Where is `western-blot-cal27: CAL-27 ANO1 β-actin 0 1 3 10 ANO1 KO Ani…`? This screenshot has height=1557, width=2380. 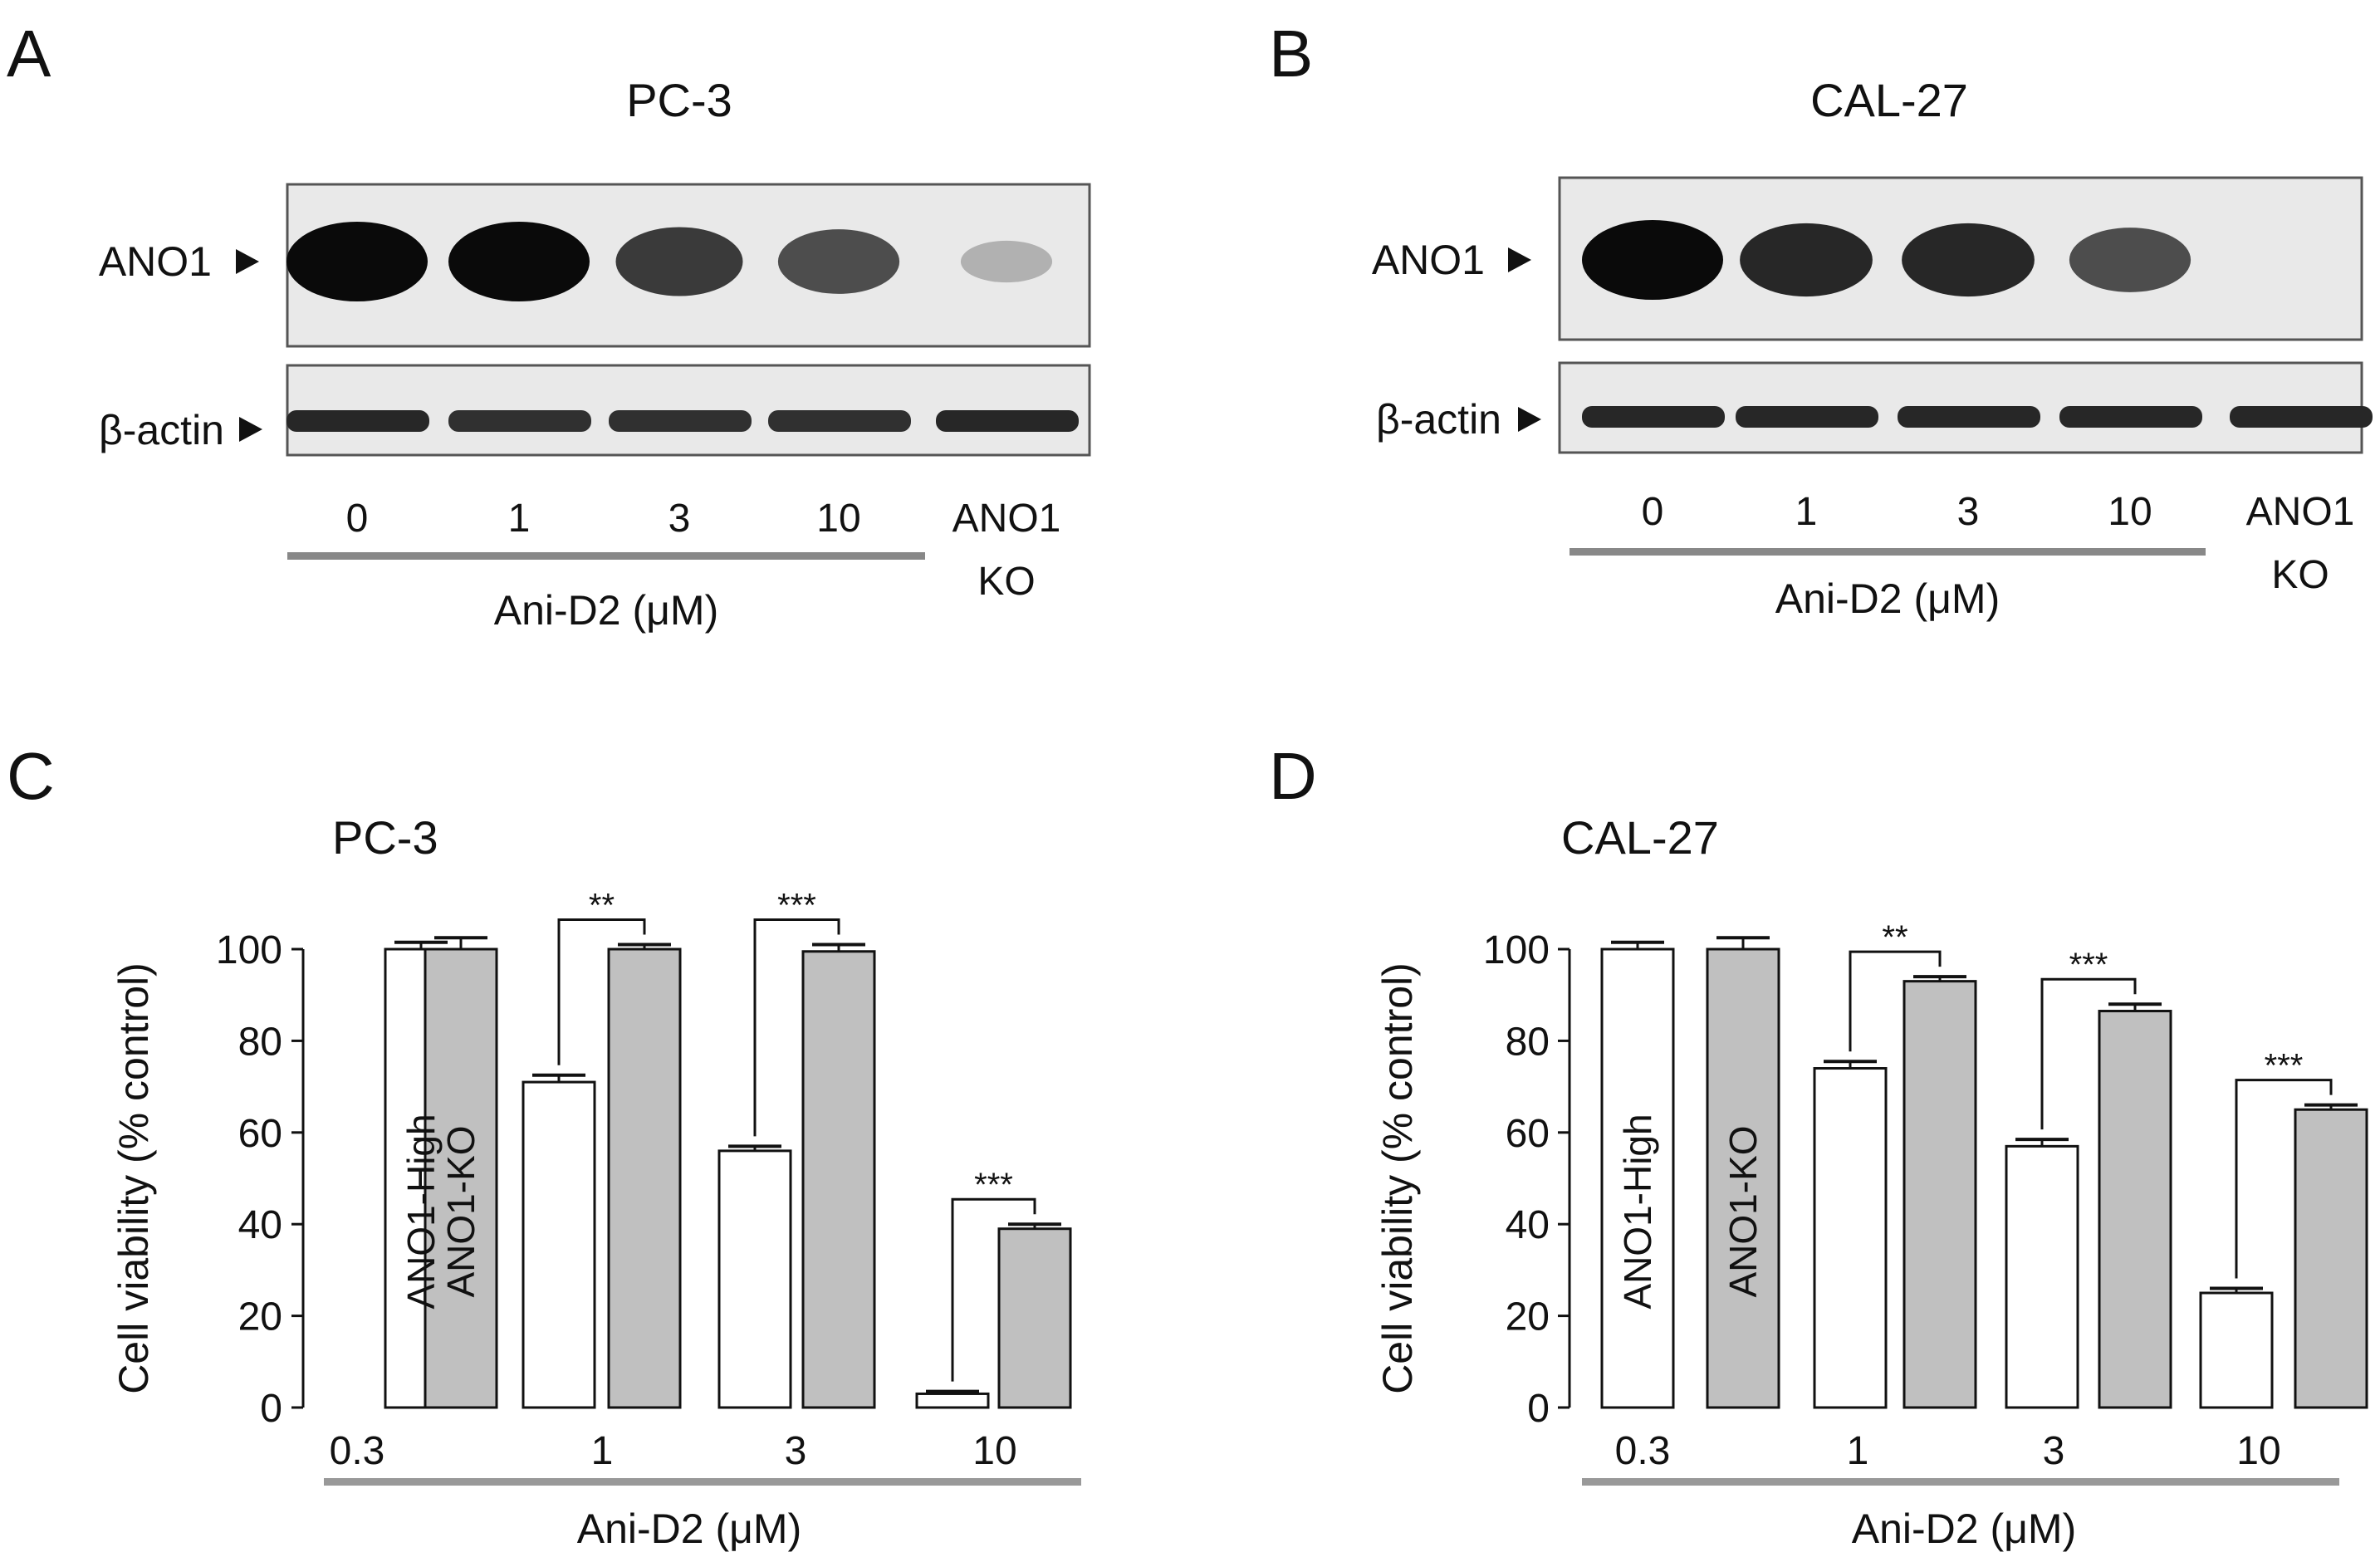 western-blot-cal27: CAL-27 ANO1 β-actin 0 1 3 10 ANO1 KO Ani… is located at coordinates (1872, 348).